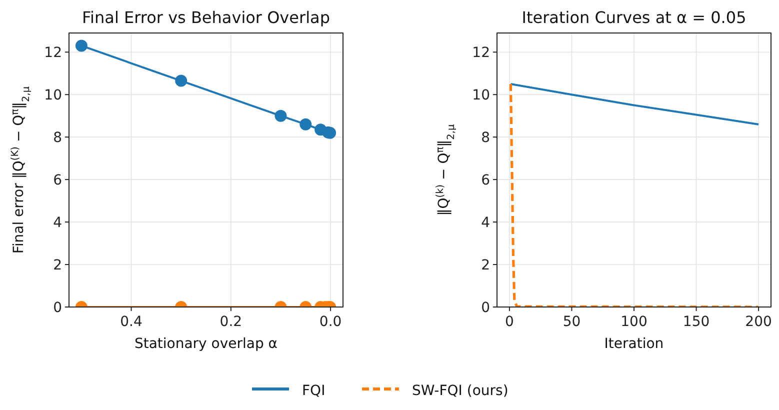  I want to click on x-tick-label: 200, so click(758, 322).